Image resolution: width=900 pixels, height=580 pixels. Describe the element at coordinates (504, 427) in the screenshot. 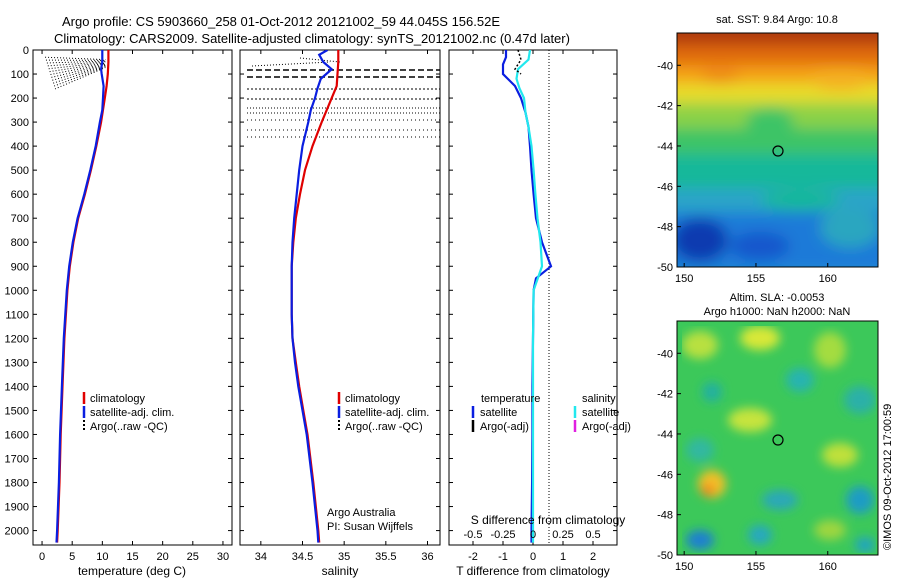

I see `legend-label-t-argo: Argo(-adj)` at that location.